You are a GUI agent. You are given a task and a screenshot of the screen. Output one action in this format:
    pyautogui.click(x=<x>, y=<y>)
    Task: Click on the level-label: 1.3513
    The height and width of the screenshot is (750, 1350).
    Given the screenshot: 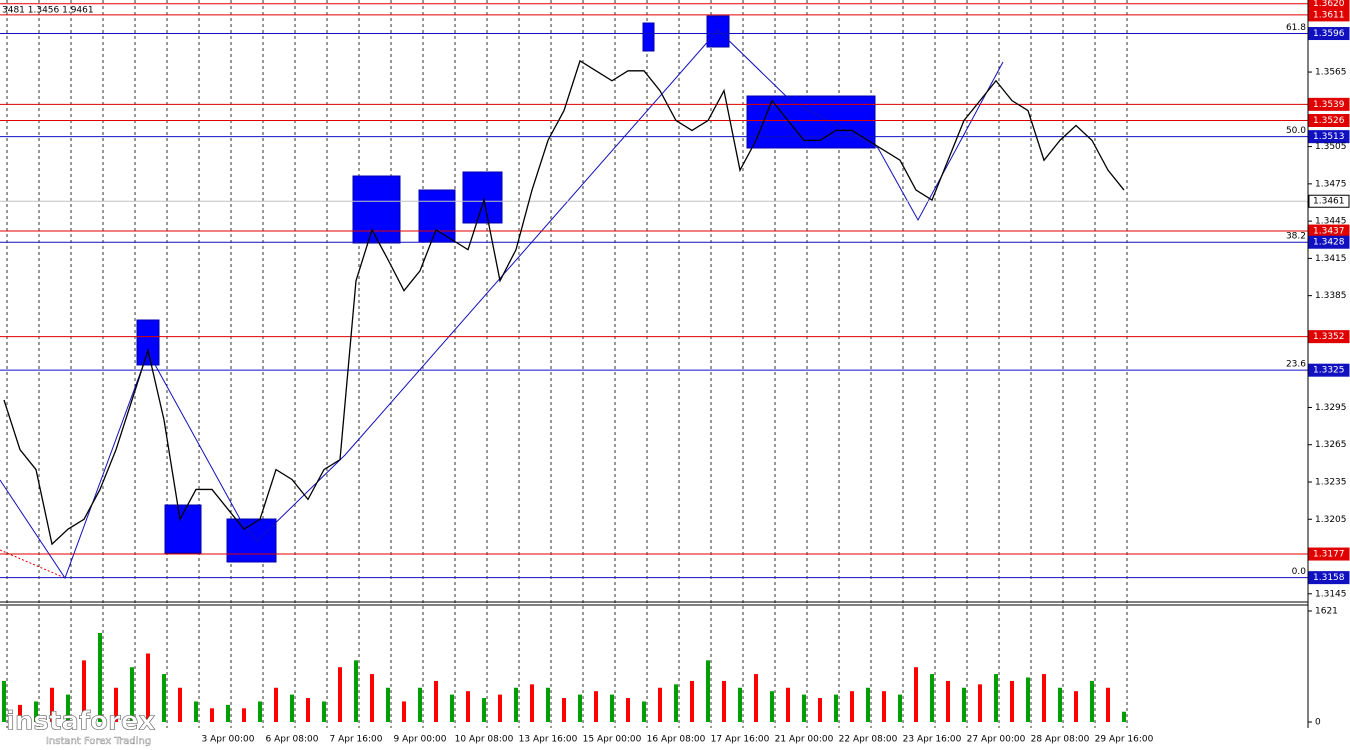 What is the action you would take?
    pyautogui.click(x=1329, y=137)
    